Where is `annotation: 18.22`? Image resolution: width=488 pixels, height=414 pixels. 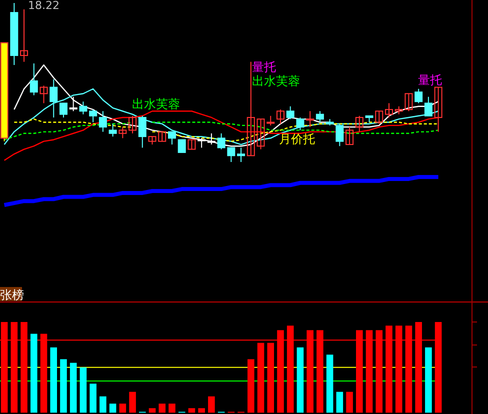 annotation: 18.22 is located at coordinates (44, 6).